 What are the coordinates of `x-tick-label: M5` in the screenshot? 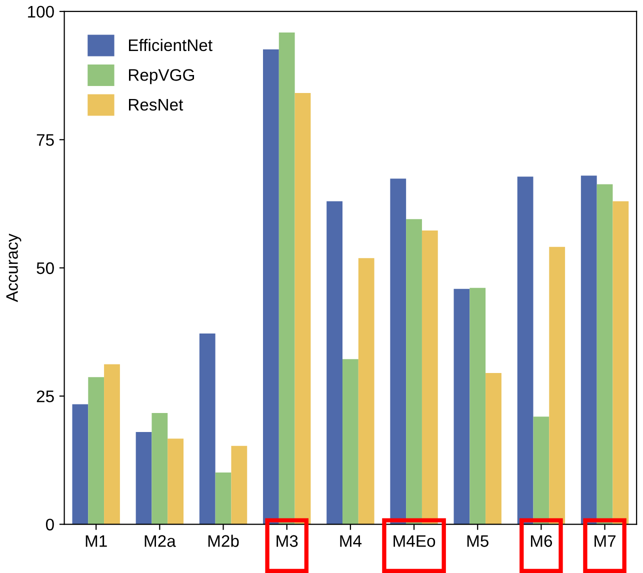 It's located at (477, 541).